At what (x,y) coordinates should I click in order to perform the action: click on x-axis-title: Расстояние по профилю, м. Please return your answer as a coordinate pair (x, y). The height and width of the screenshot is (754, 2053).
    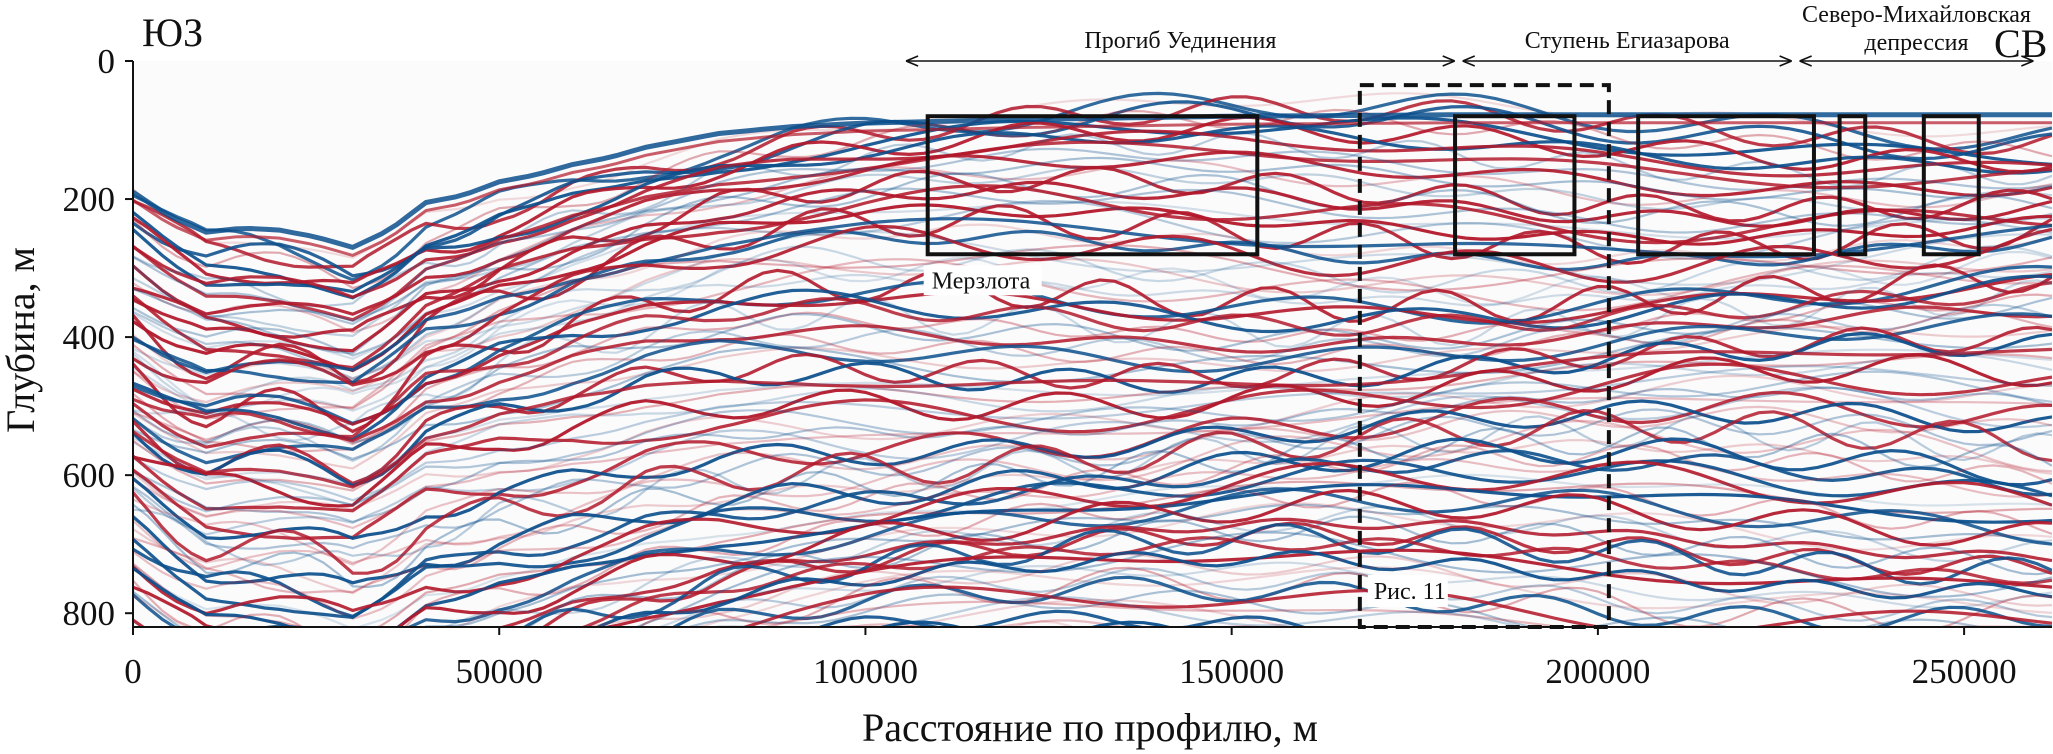
    Looking at the image, I should click on (1090, 727).